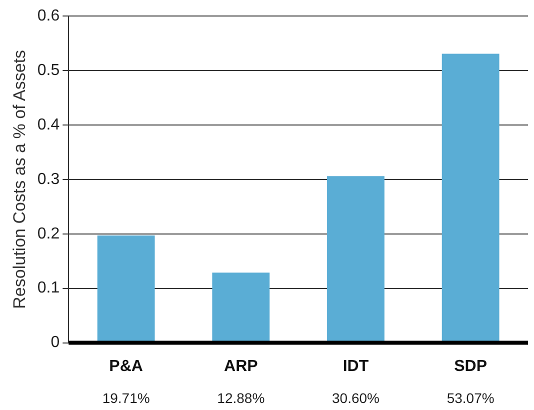 The height and width of the screenshot is (410, 534). Describe the element at coordinates (126, 366) in the screenshot. I see `x-tick-label: P&A` at that location.